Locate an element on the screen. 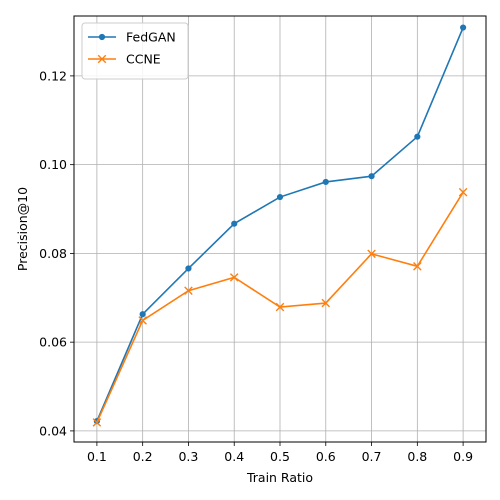 Image resolution: width=500 pixels, height=500 pixels. legend-item-fedgan: FedGAN is located at coordinates (132, 37).